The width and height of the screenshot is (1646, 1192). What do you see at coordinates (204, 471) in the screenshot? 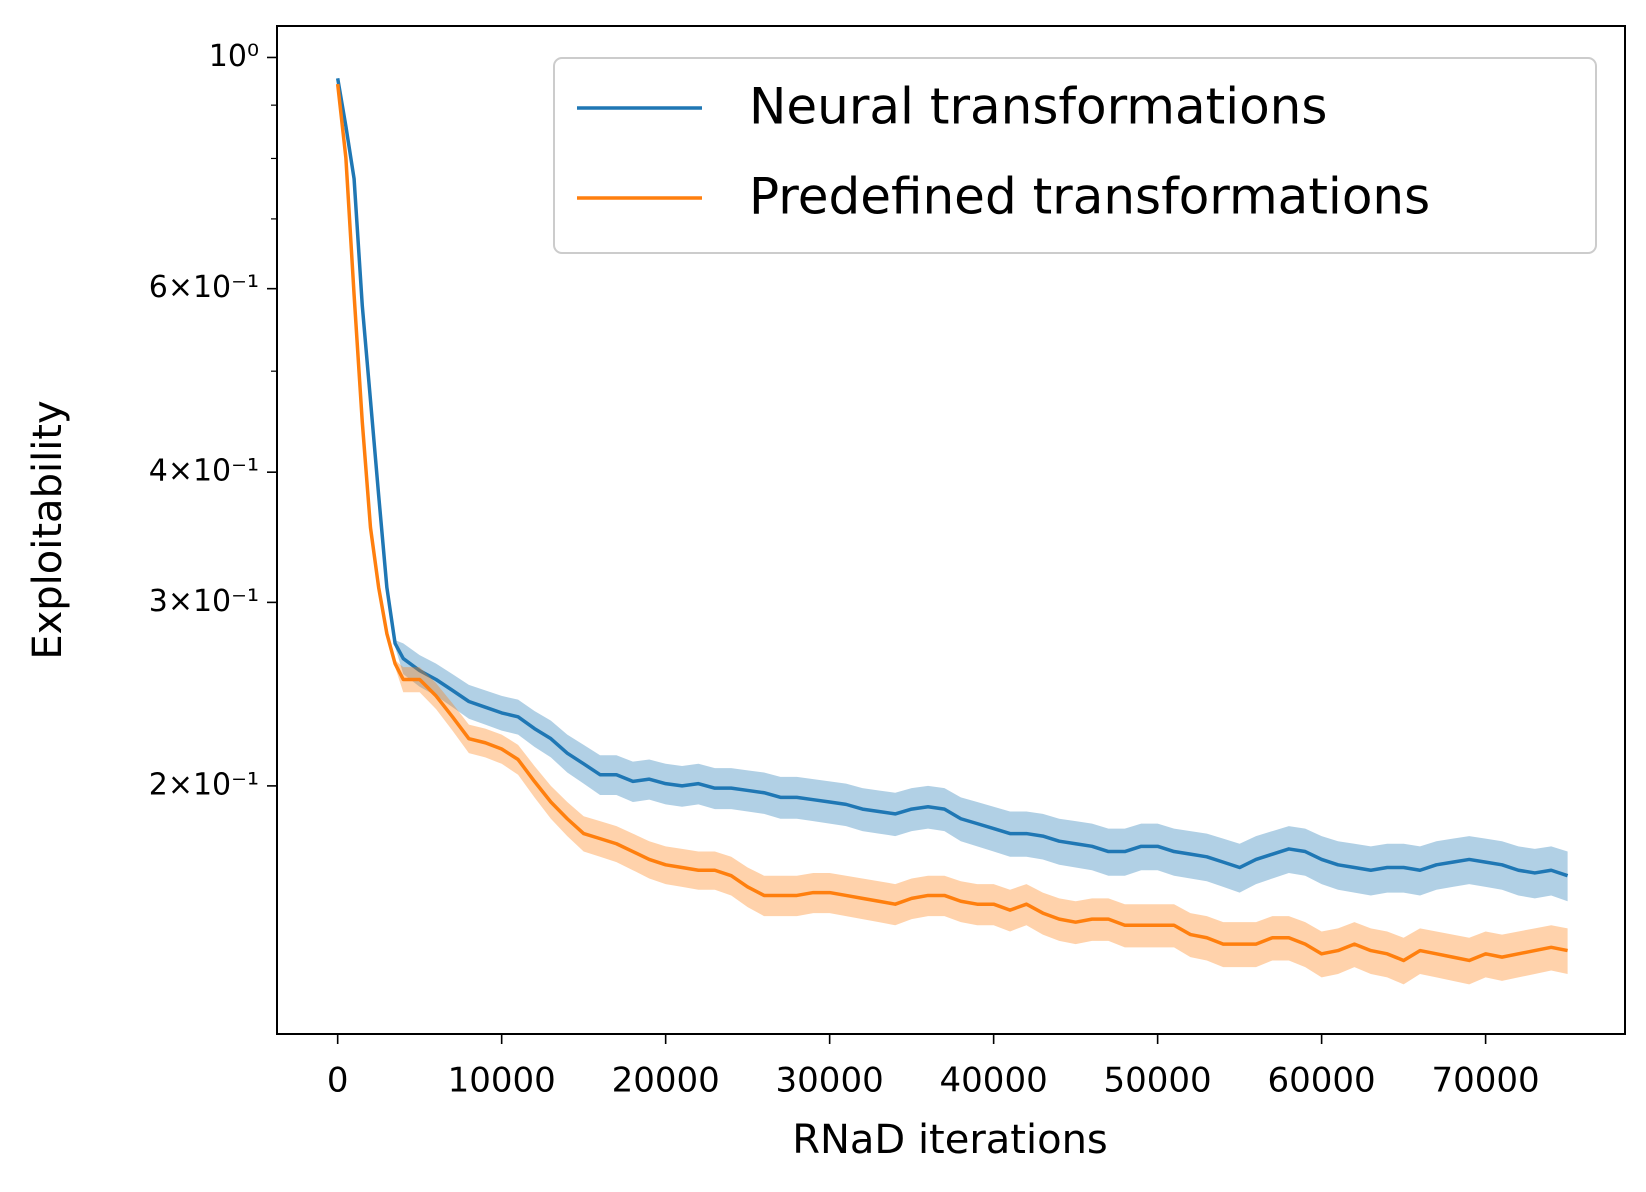
I see `y-tick-label: 4×10⁻¹` at bounding box center [204, 471].